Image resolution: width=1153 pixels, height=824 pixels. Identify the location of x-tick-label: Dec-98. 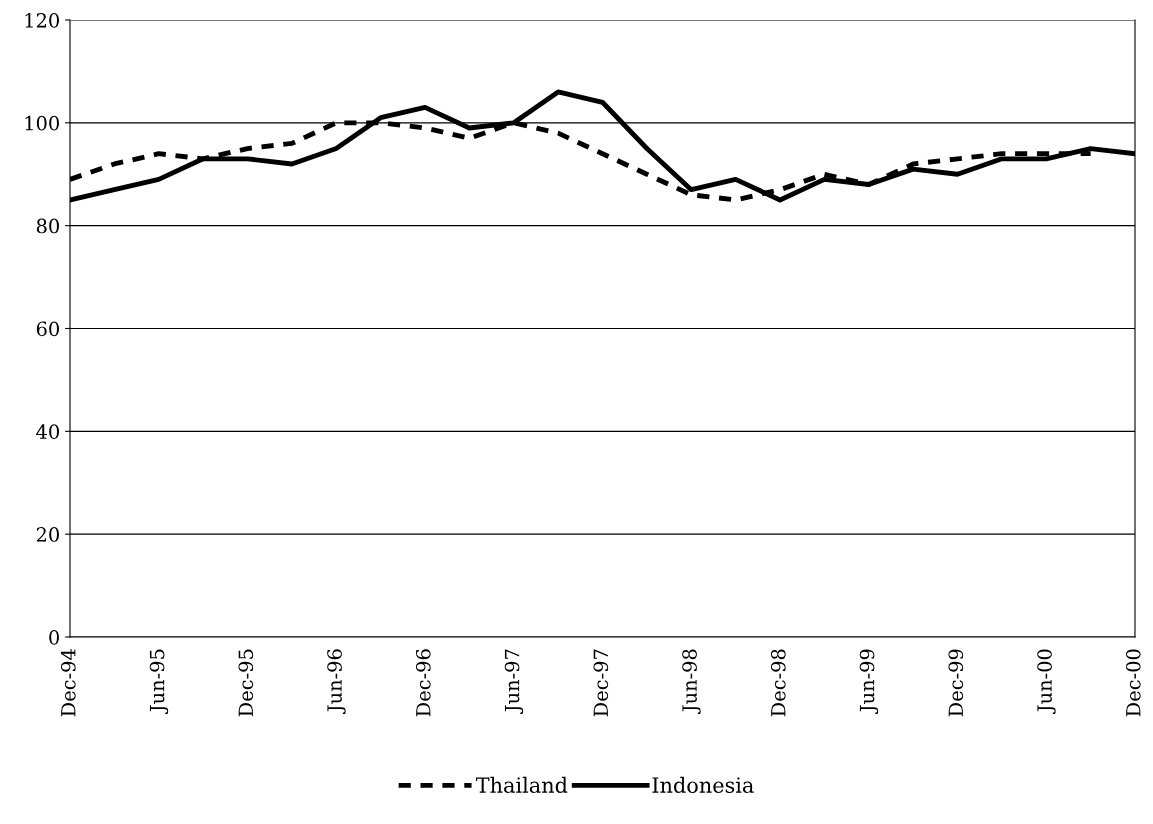
(778, 683).